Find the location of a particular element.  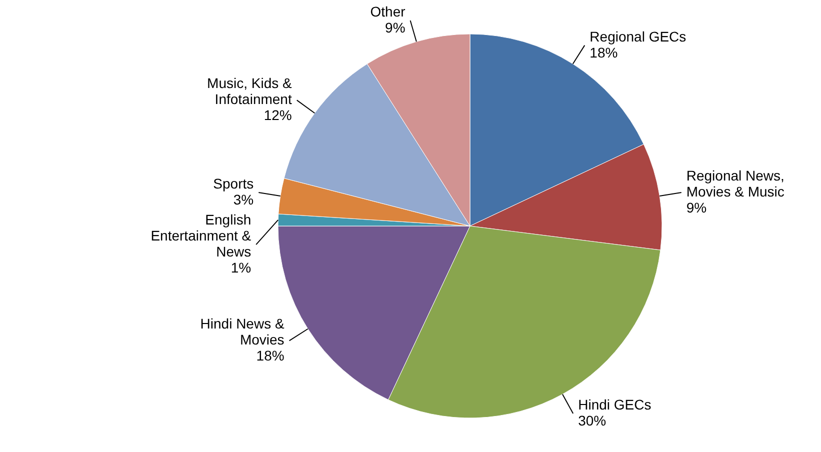

slice-label: Regional GECs is located at coordinates (638, 36).